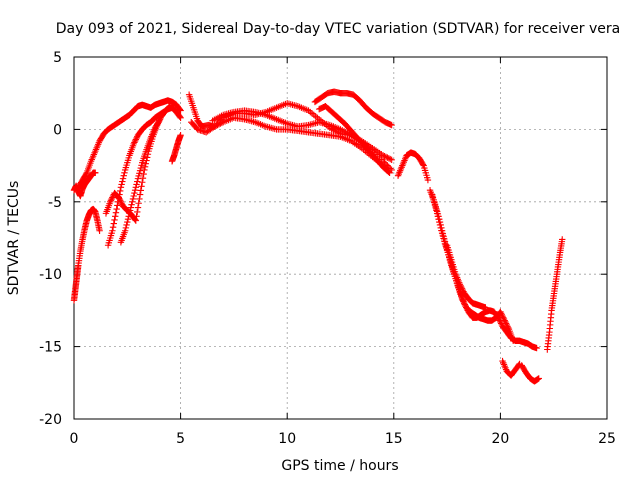 The height and width of the screenshot is (480, 640). I want to click on series-track-r, so click(530, 373).